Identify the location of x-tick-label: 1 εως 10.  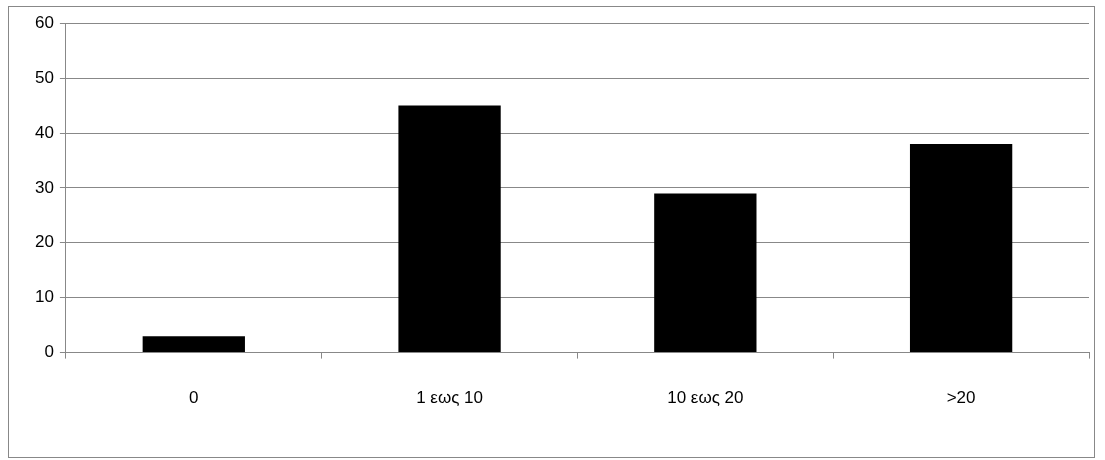
(449, 398).